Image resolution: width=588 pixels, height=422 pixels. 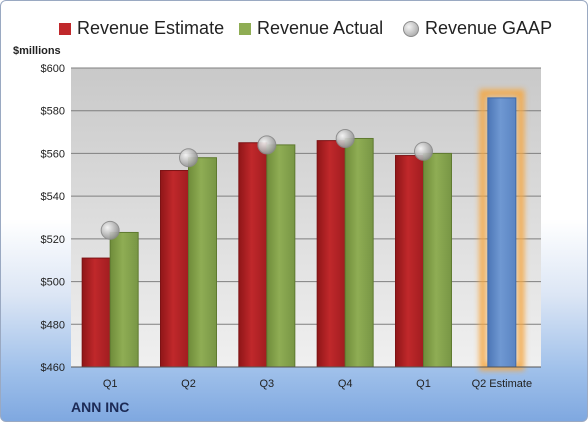 I want to click on legend-gaap: Revenue GAAP, so click(x=477, y=28).